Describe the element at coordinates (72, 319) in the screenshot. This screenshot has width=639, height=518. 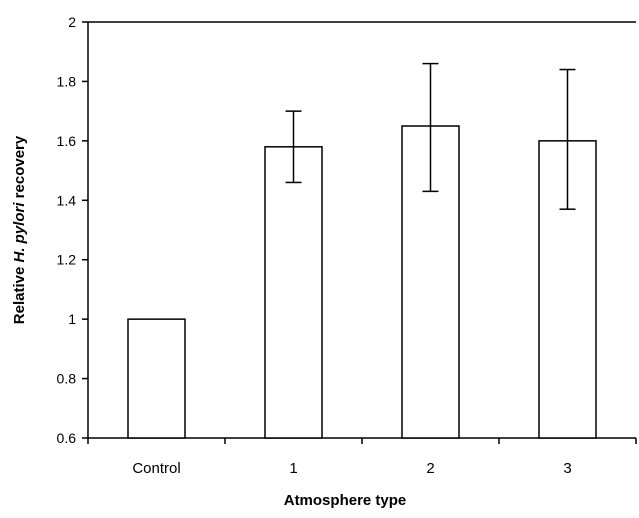
I see `y-tick-label: 1` at that location.